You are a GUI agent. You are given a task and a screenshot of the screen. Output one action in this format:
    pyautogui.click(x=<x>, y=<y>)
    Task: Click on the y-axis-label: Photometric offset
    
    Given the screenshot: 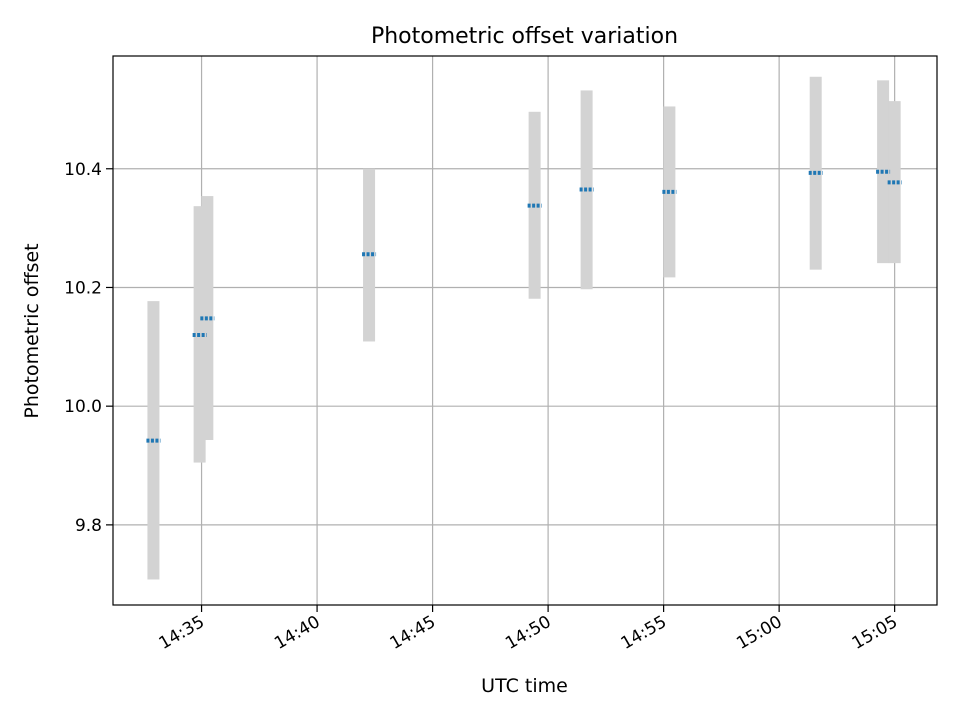 What is the action you would take?
    pyautogui.click(x=32, y=330)
    